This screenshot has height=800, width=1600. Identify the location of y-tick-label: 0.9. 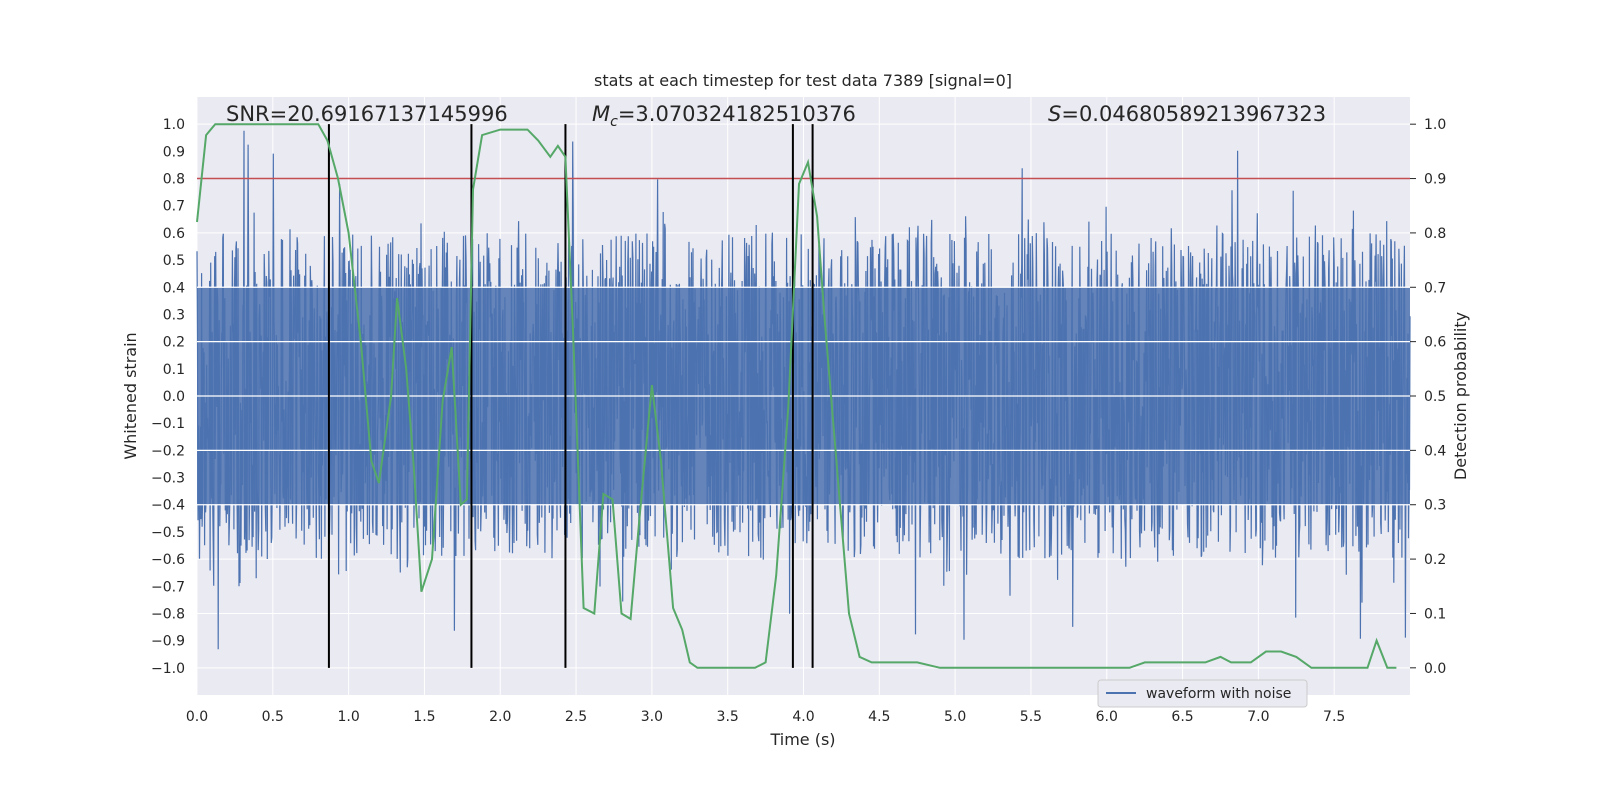
(174, 152).